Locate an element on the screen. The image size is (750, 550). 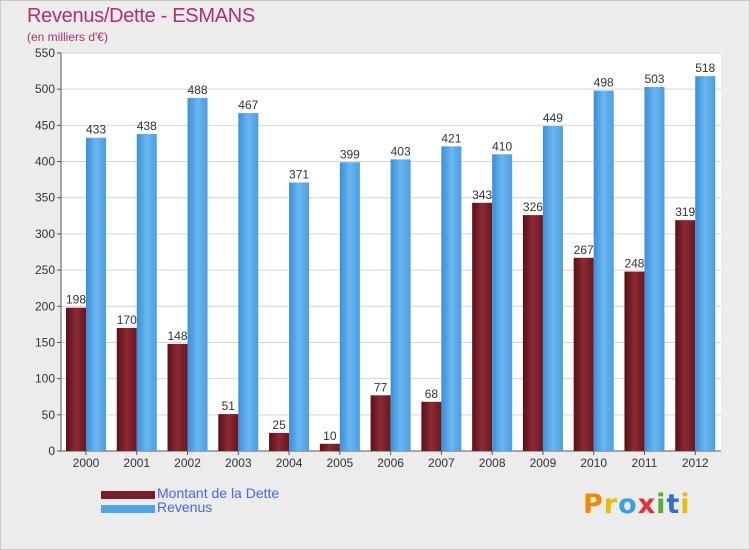
data-label-revenus: 503 is located at coordinates (654, 79).